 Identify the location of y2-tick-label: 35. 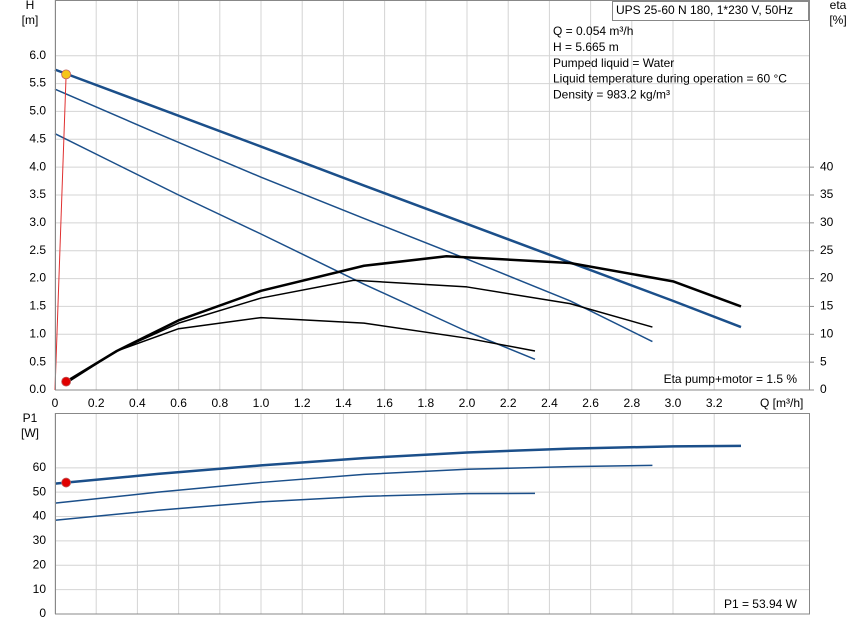
(827, 194).